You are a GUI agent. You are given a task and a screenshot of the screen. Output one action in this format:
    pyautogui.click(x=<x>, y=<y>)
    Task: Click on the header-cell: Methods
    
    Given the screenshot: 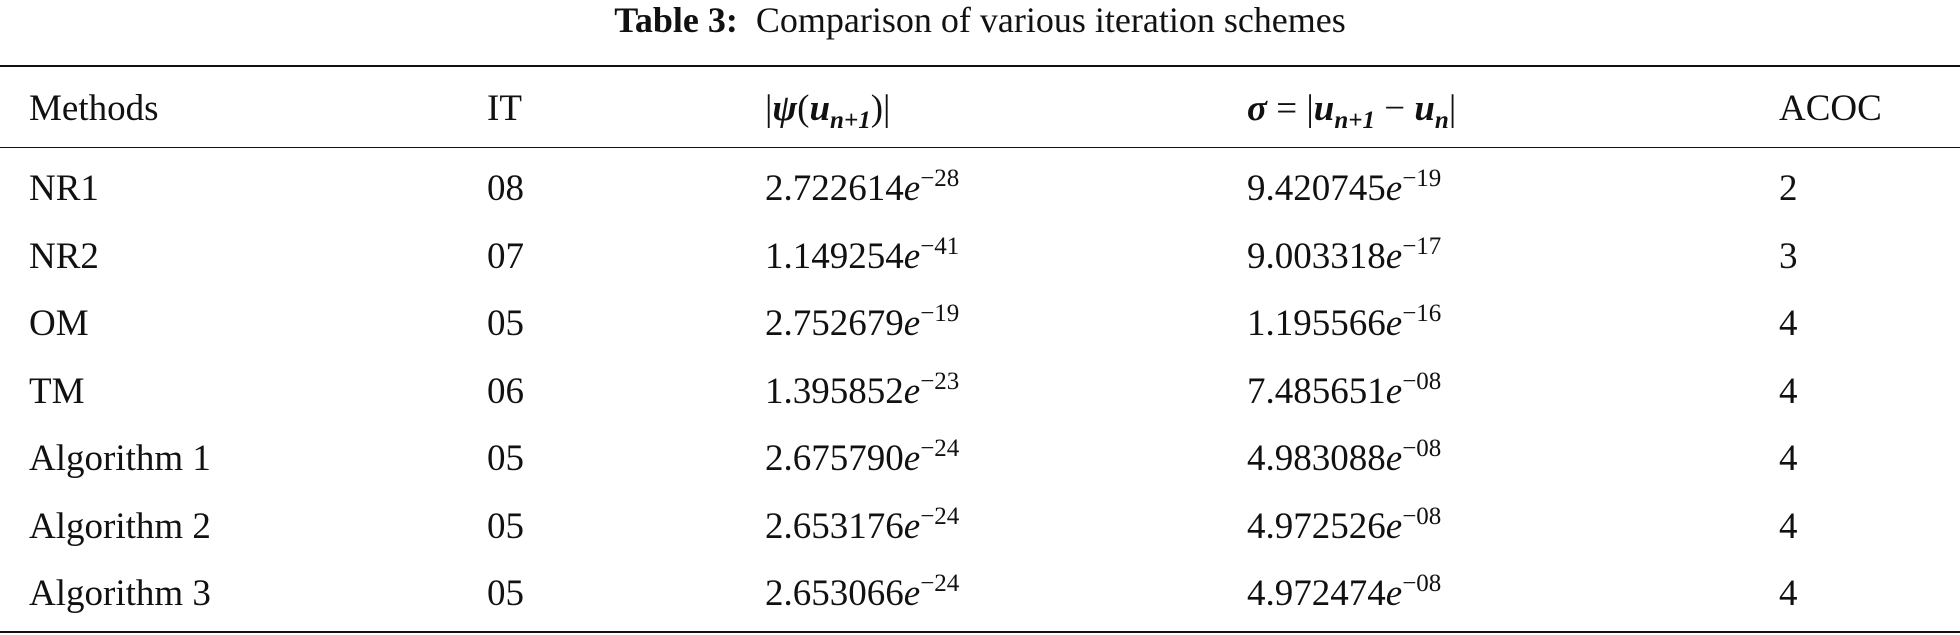 What is the action you would take?
    pyautogui.click(x=94, y=109)
    